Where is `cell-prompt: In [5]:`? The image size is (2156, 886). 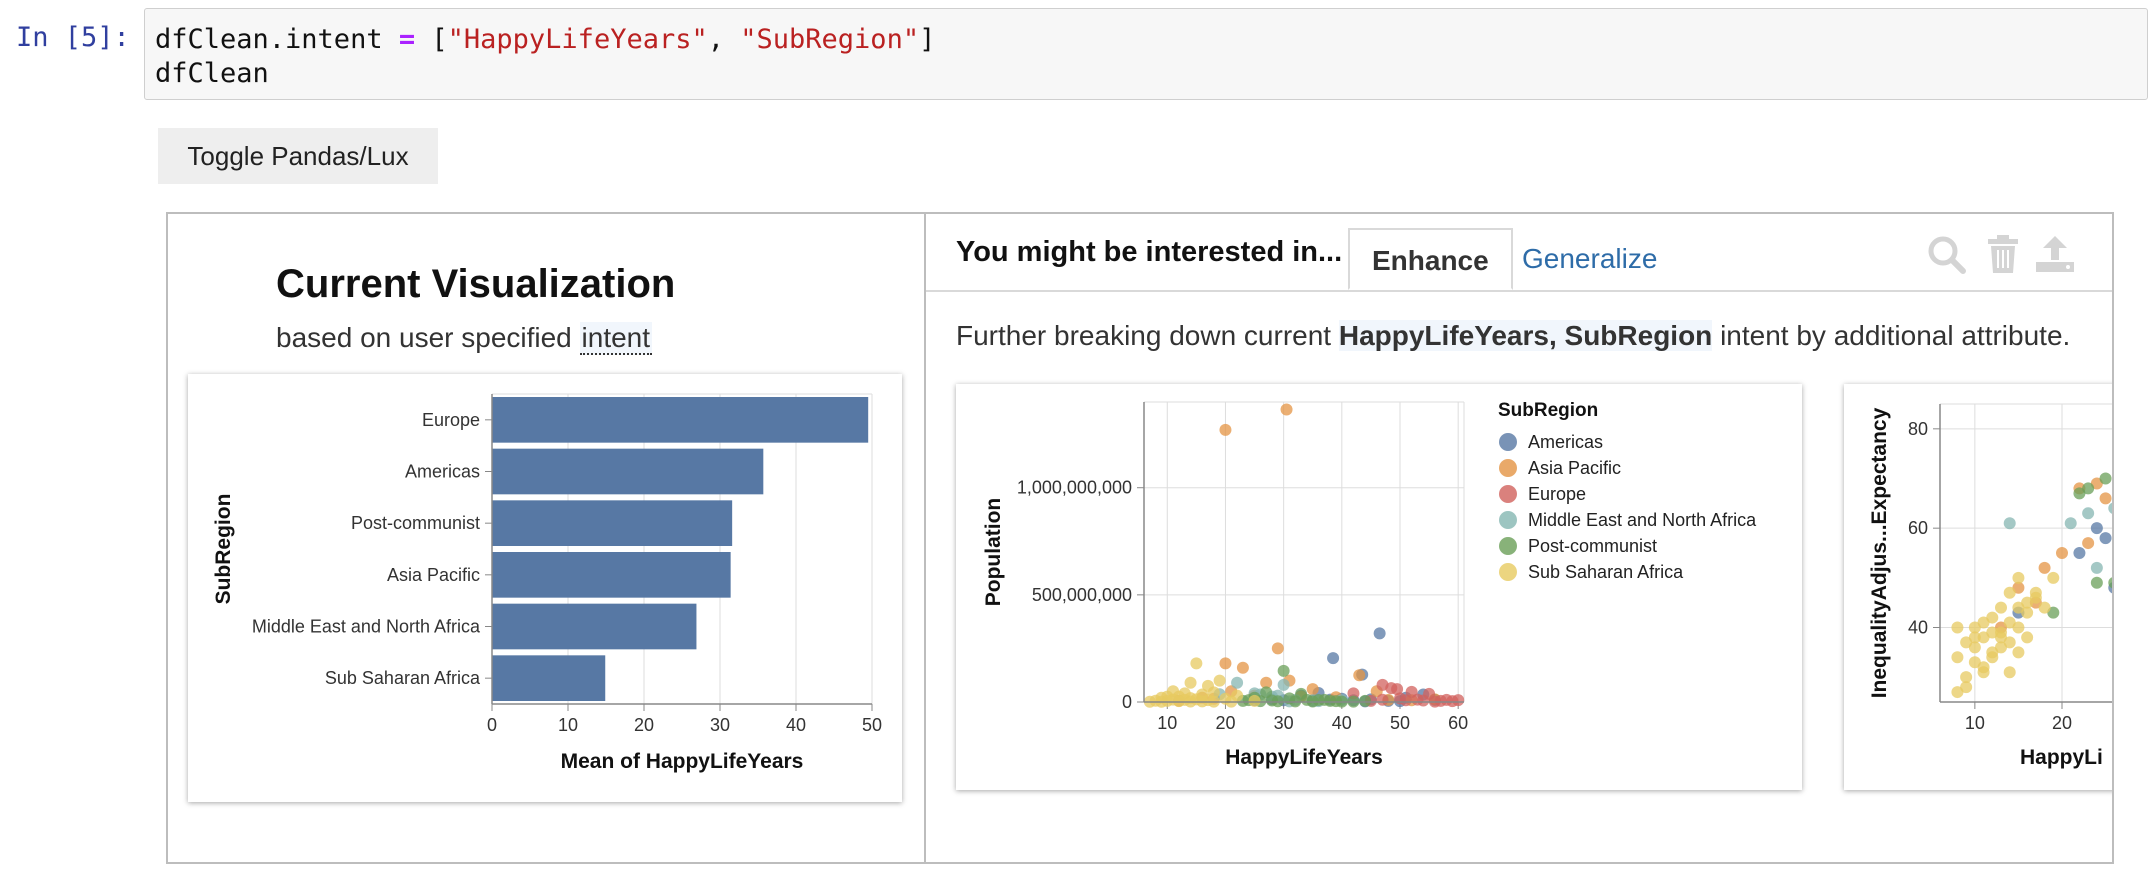
cell-prompt: In [5]: is located at coordinates (73, 37).